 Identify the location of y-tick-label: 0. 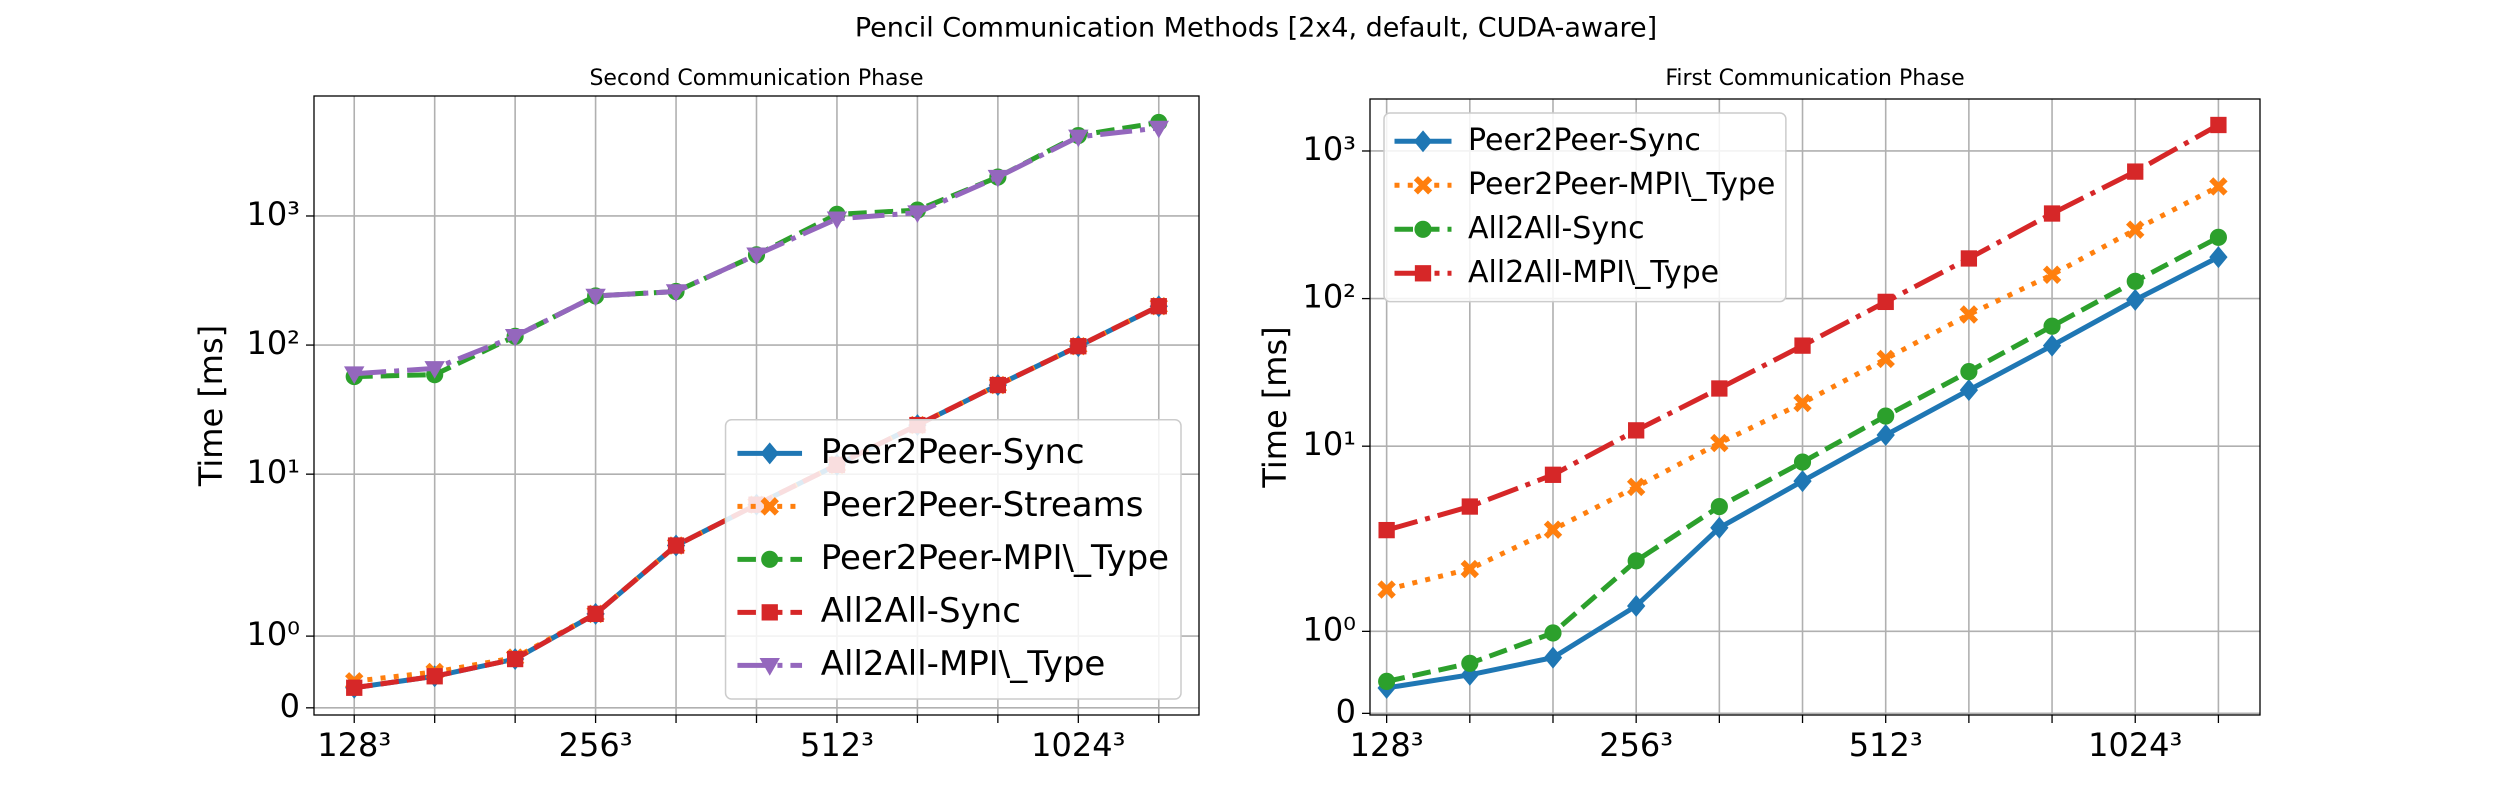
(290, 706).